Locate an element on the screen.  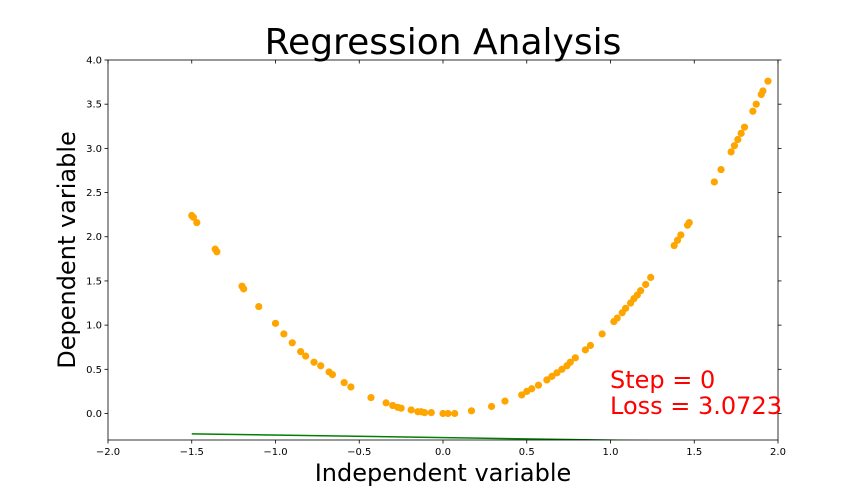
fit-line is located at coordinates (421, 436).